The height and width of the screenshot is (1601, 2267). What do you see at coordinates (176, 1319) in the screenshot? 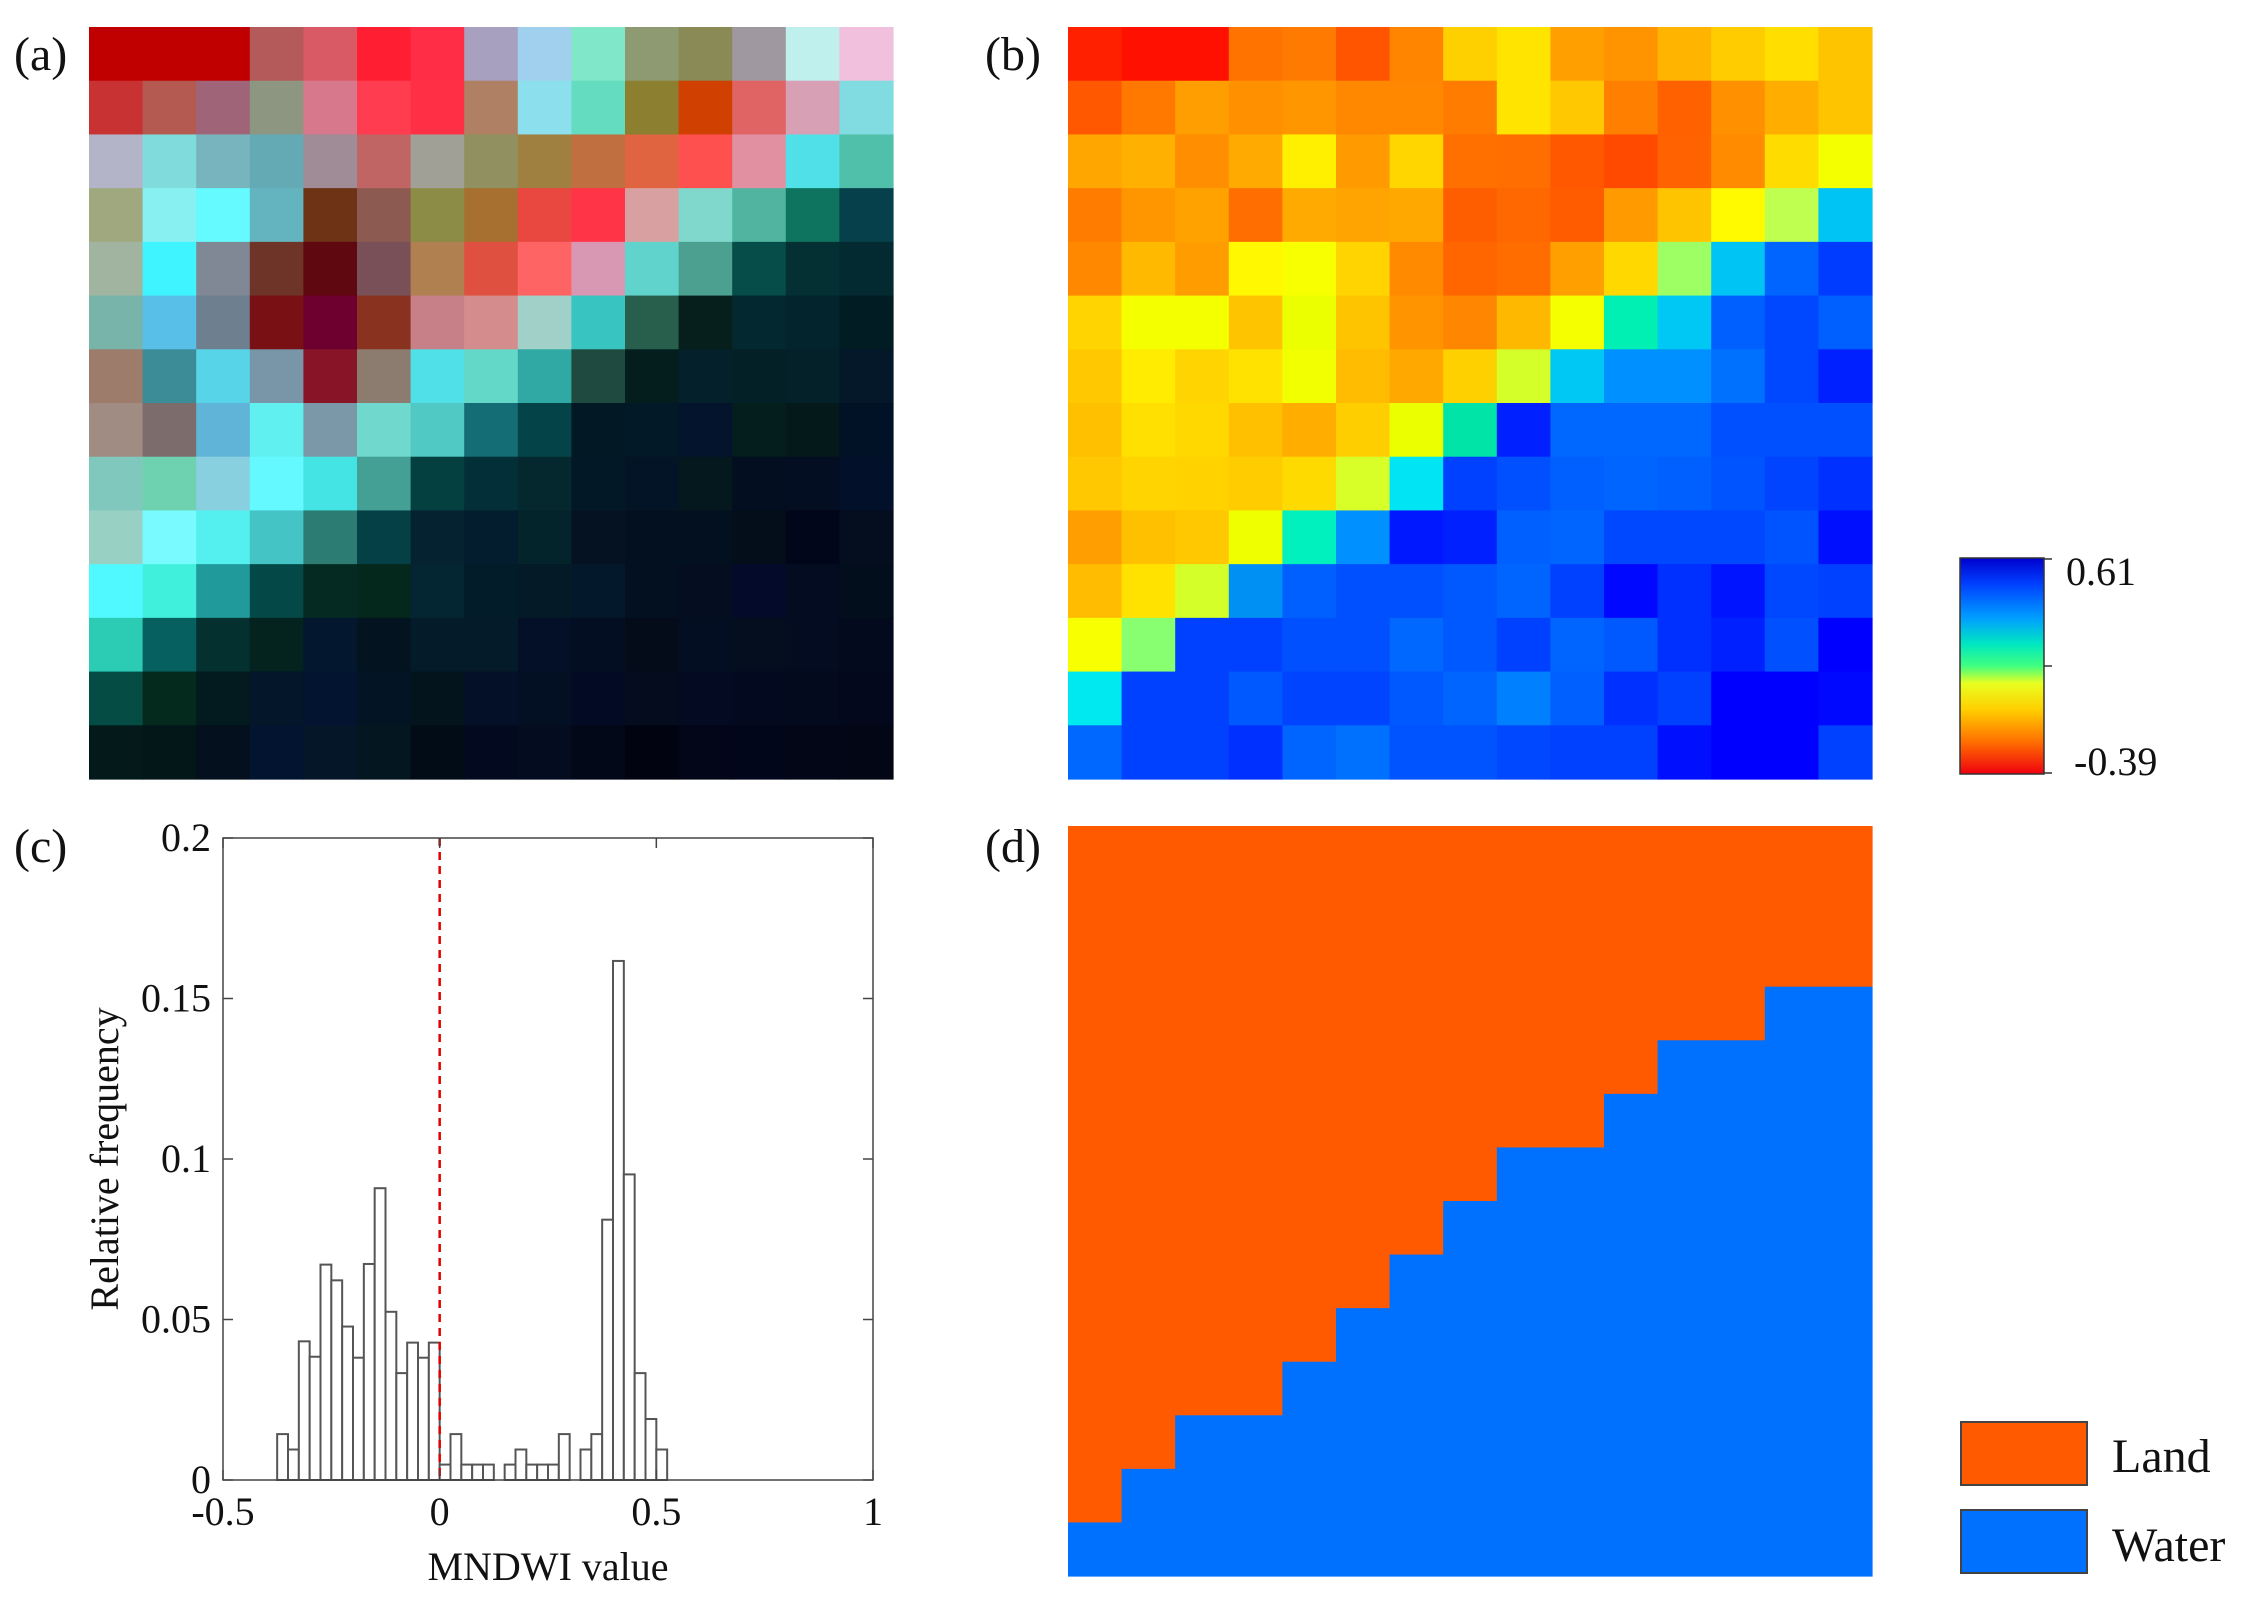
I see `y-tick-label: 0.05` at bounding box center [176, 1319].